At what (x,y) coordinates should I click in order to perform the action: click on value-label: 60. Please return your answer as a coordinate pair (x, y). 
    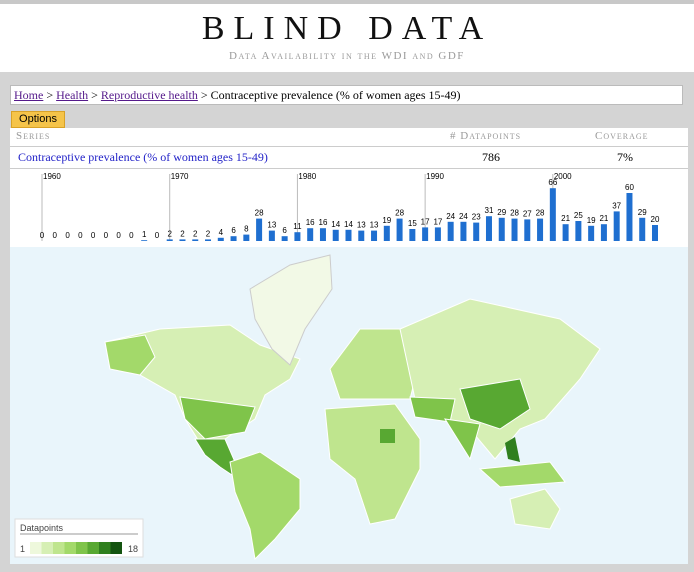
    Looking at the image, I should click on (629, 187).